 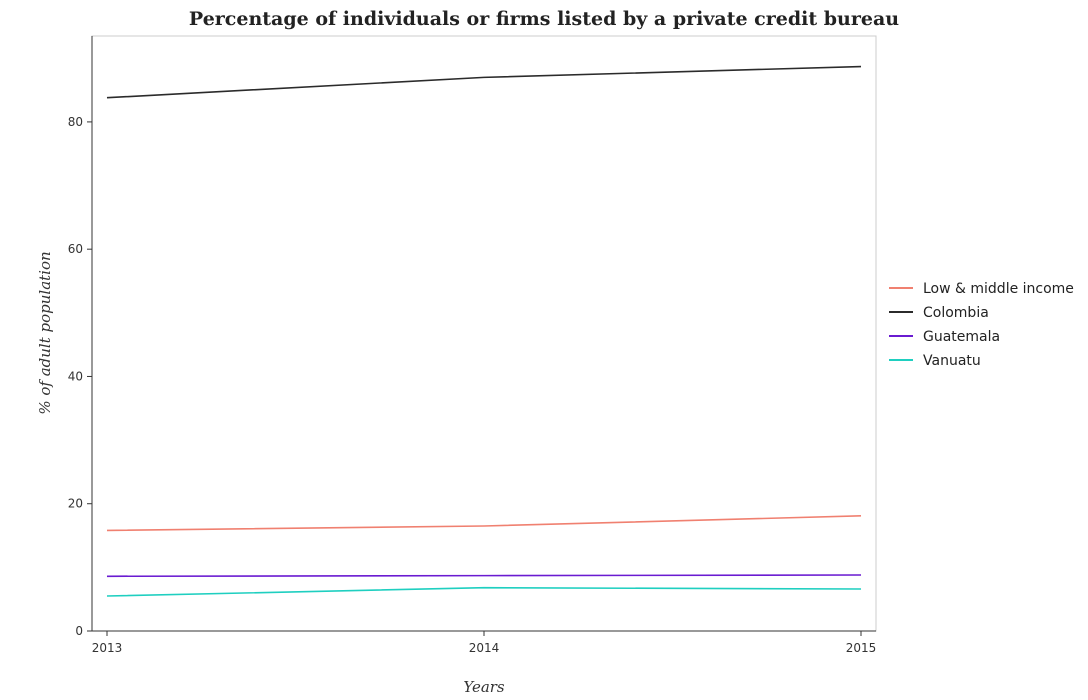 What do you see at coordinates (484, 687) in the screenshot?
I see `x-axis-label: Years` at bounding box center [484, 687].